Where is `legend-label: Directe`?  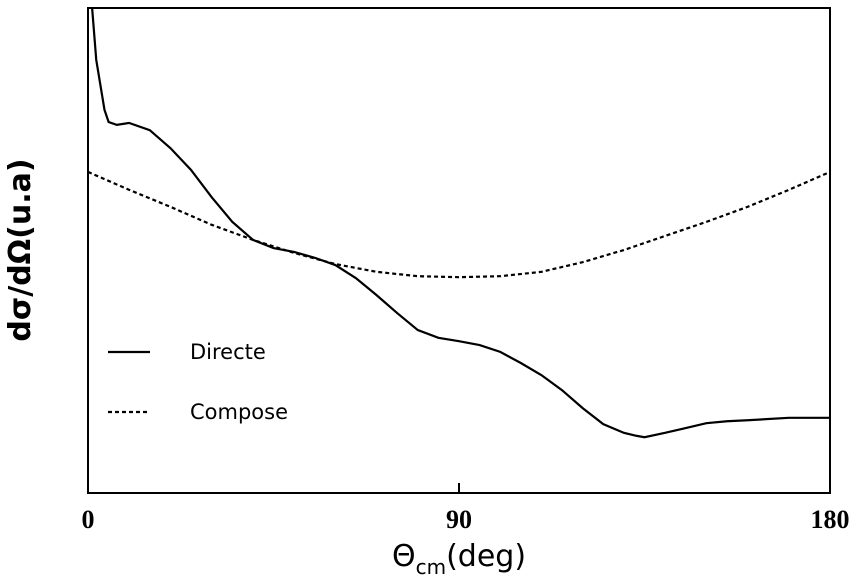 legend-label: Directe is located at coordinates (228, 352).